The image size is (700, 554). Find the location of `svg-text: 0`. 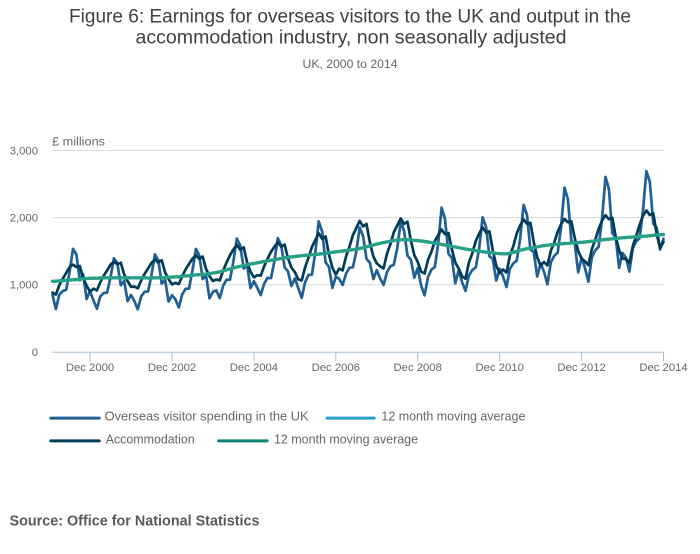

svg-text: 0 is located at coordinates (35, 353).